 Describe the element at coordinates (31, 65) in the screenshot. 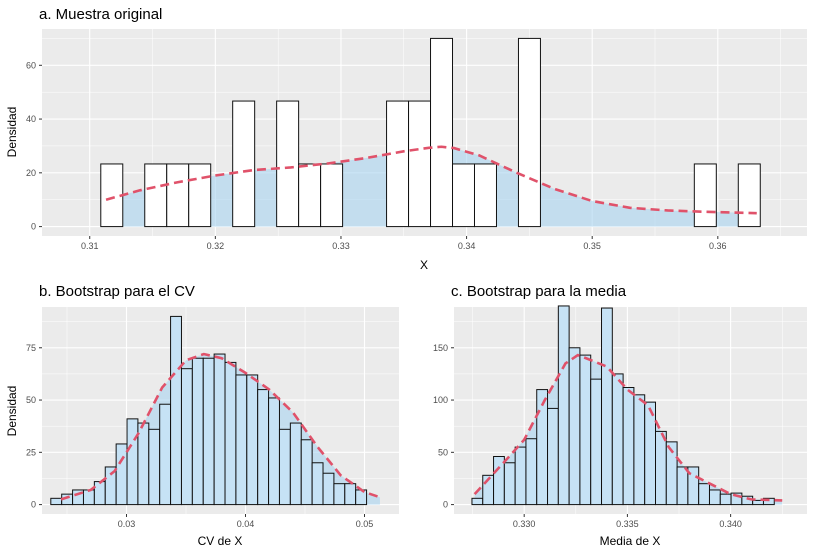

I see `y-tick-label: 60` at that location.